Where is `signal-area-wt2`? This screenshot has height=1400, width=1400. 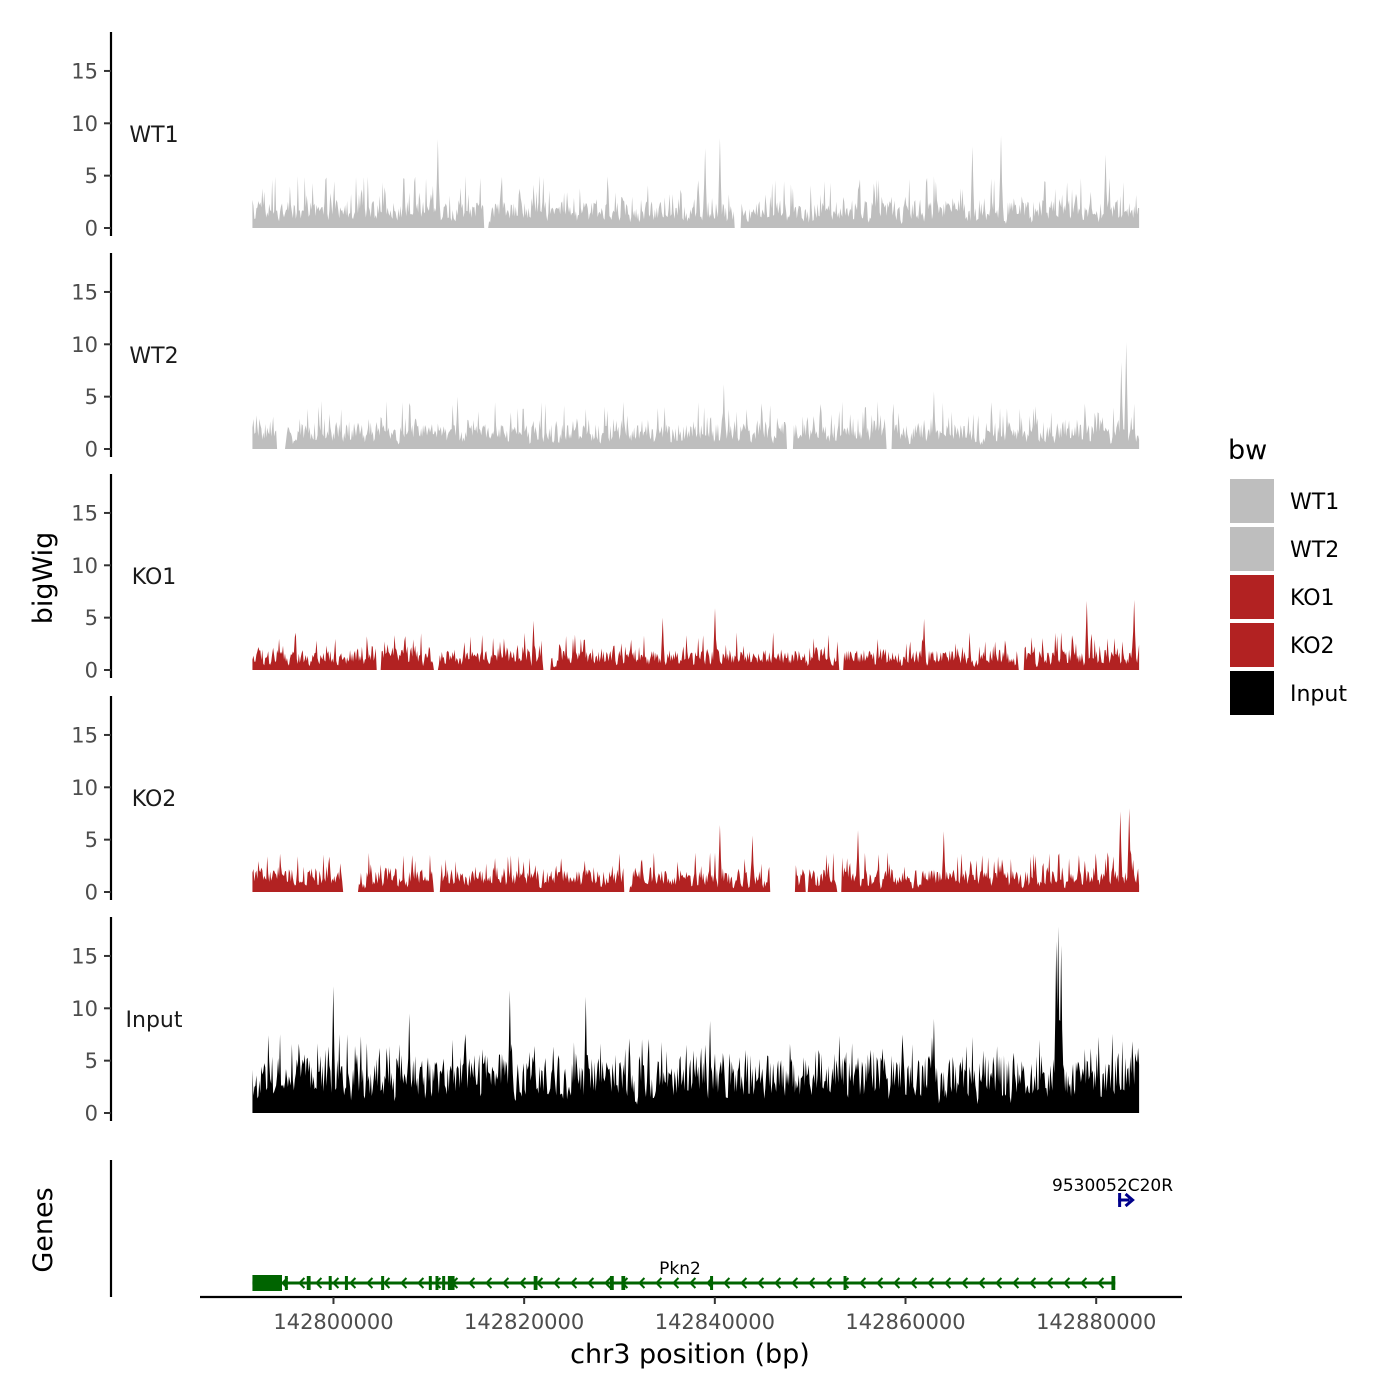 signal-area-wt2 is located at coordinates (696, 395).